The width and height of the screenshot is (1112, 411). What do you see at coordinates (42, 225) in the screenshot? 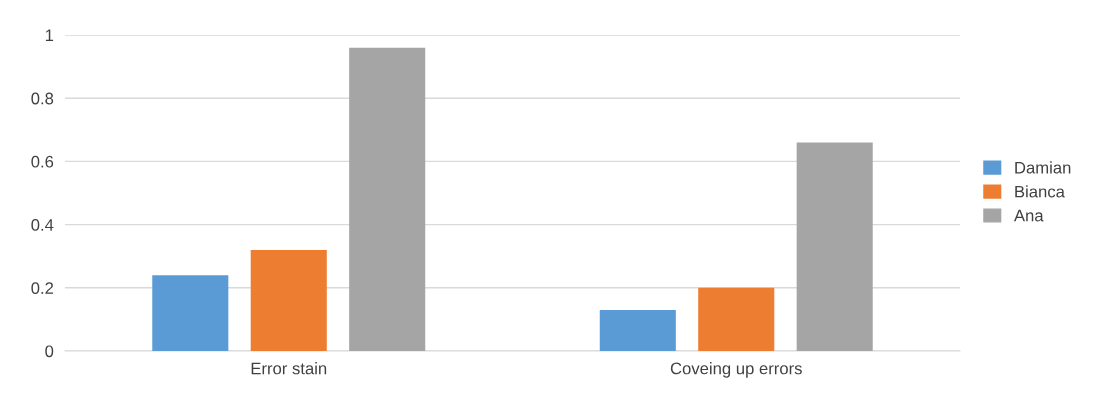
I see `y-tick-label: 0.4` at bounding box center [42, 225].